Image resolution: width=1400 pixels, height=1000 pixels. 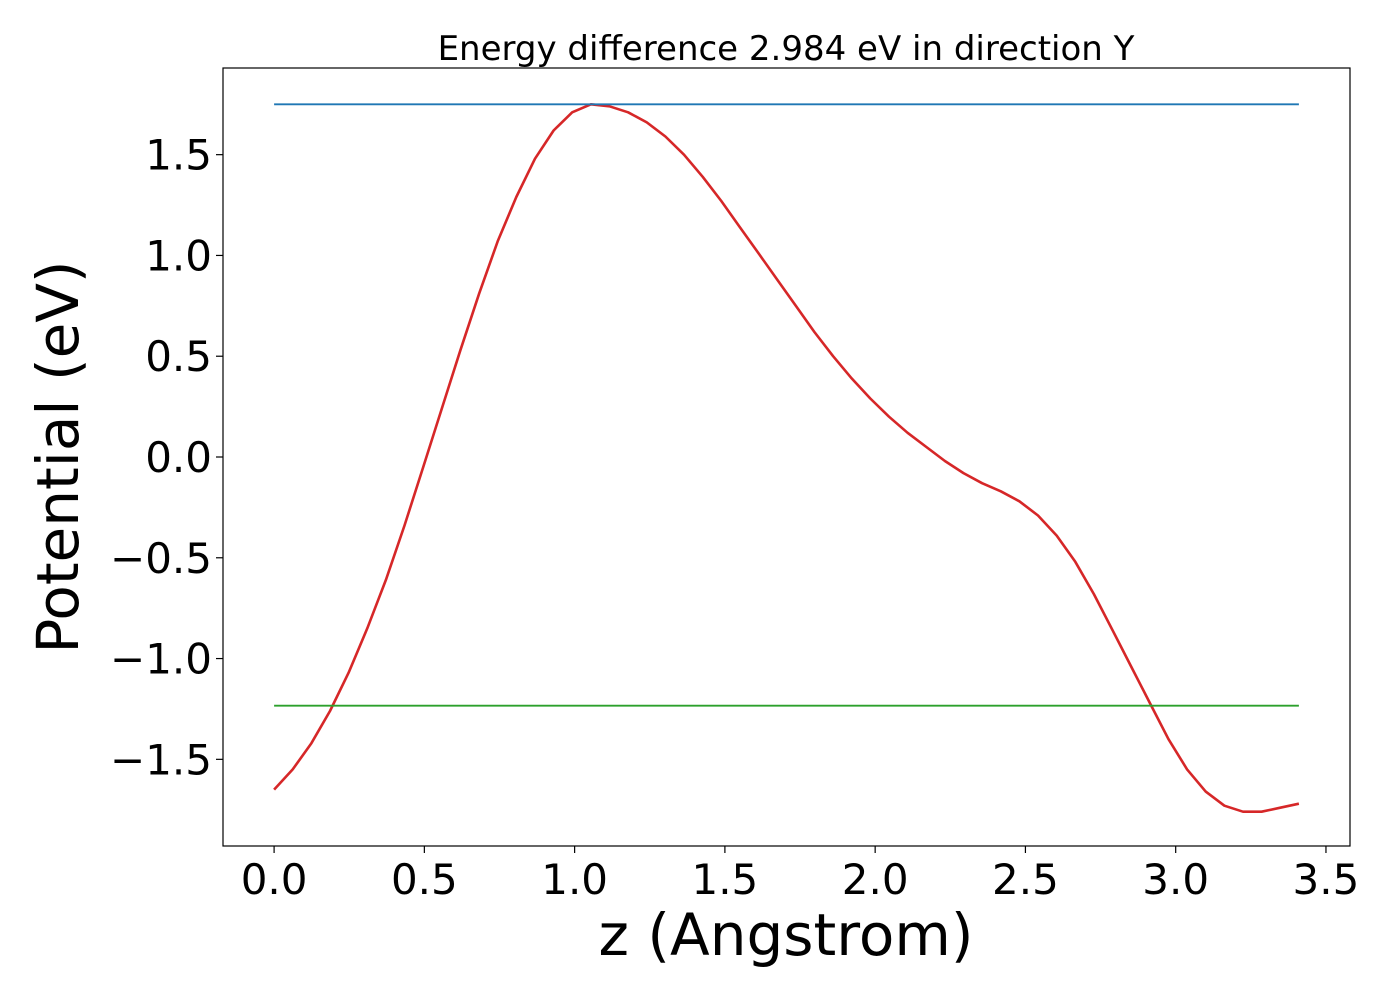 What do you see at coordinates (1175, 879) in the screenshot?
I see `x-tick-label: 3.0` at bounding box center [1175, 879].